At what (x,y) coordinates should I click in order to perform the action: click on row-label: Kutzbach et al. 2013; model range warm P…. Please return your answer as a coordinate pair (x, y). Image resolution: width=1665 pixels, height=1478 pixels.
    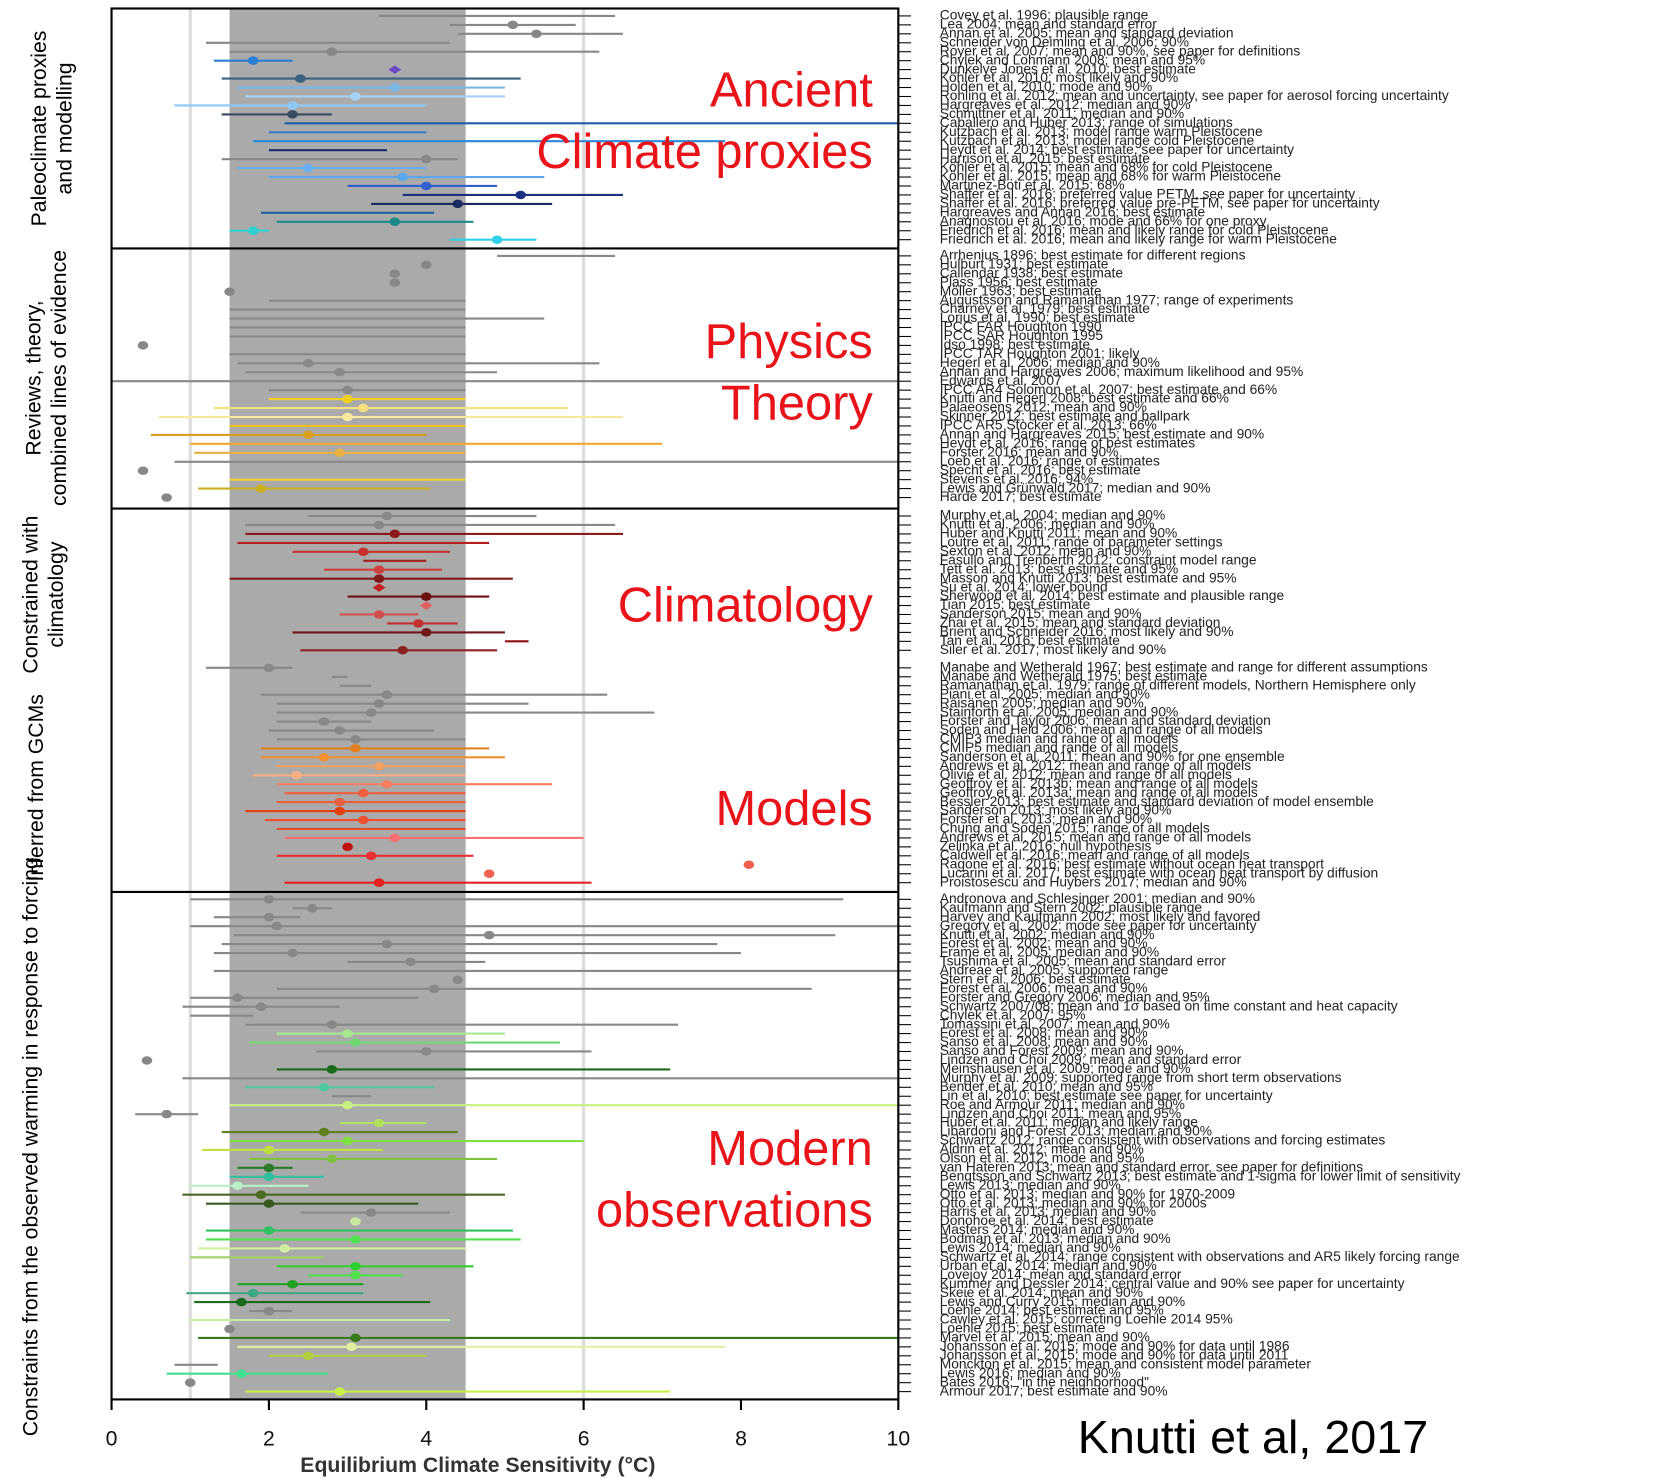
    Looking at the image, I should click on (1101, 131).